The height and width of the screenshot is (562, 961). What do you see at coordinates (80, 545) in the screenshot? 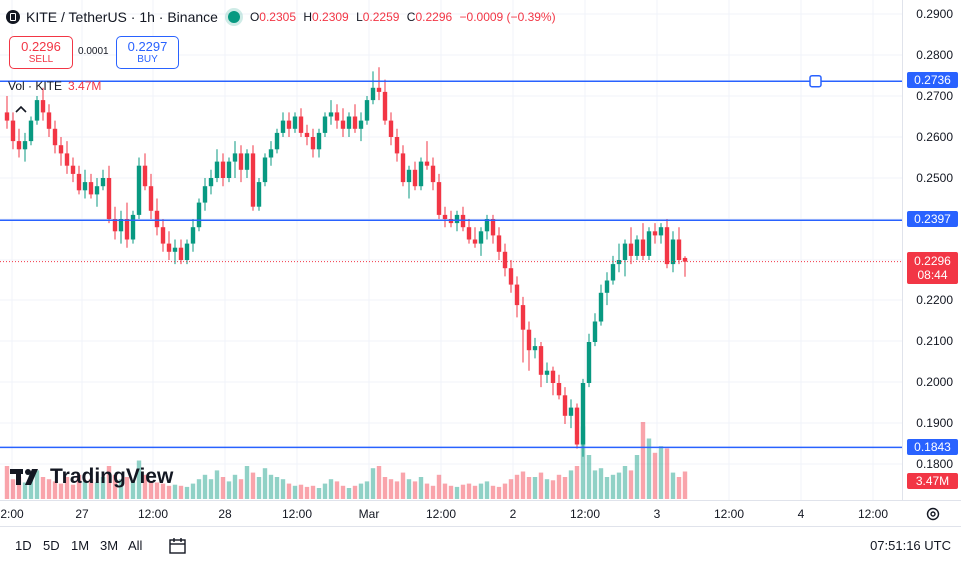
I see `range-1m-button: 1M` at bounding box center [80, 545].